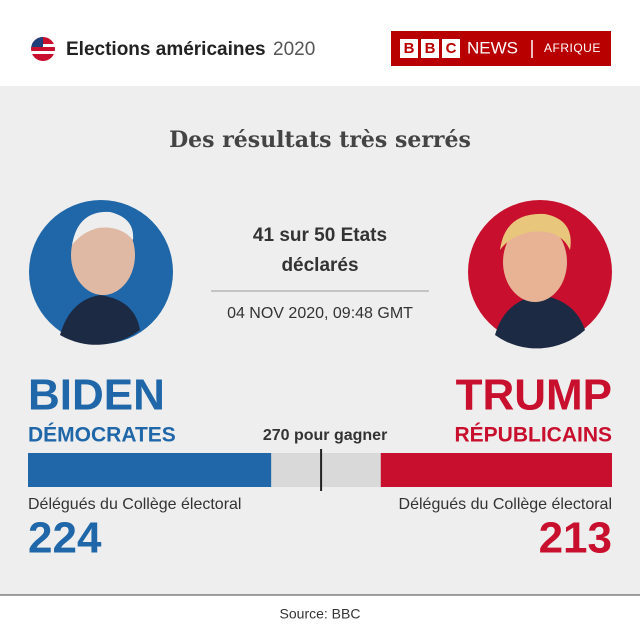  What do you see at coordinates (102, 435) in the screenshot?
I see `party-name: DÉMOCRATES` at bounding box center [102, 435].